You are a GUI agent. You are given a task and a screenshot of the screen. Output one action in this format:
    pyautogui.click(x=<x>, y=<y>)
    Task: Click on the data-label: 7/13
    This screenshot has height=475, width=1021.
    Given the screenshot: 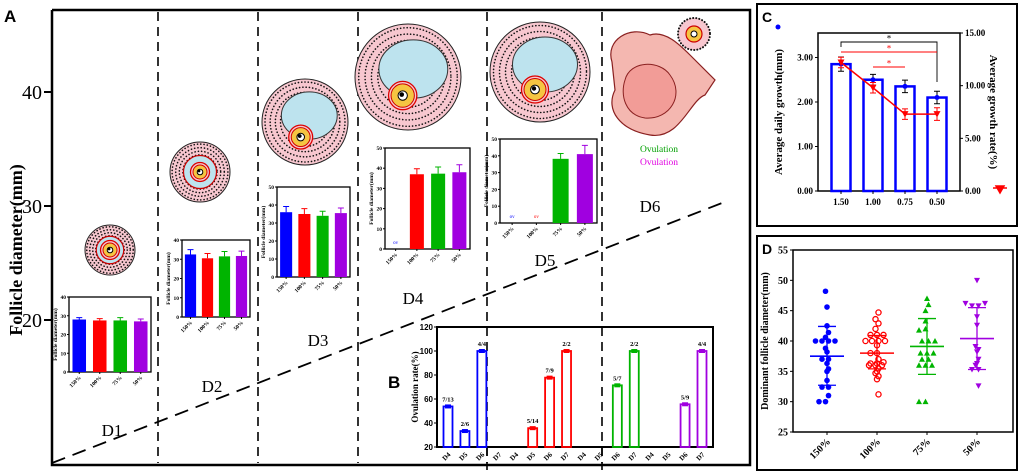 What is the action you would take?
    pyautogui.click(x=448, y=399)
    